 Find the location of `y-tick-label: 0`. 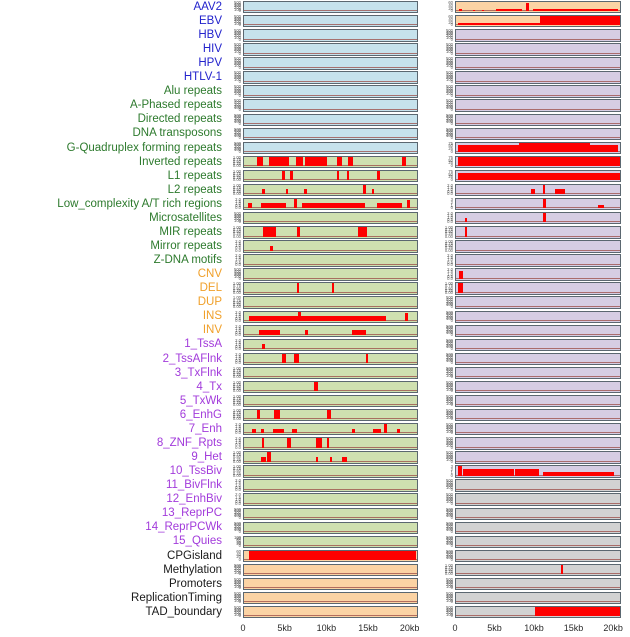

y-tick-label: 0 is located at coordinates (451, 560).